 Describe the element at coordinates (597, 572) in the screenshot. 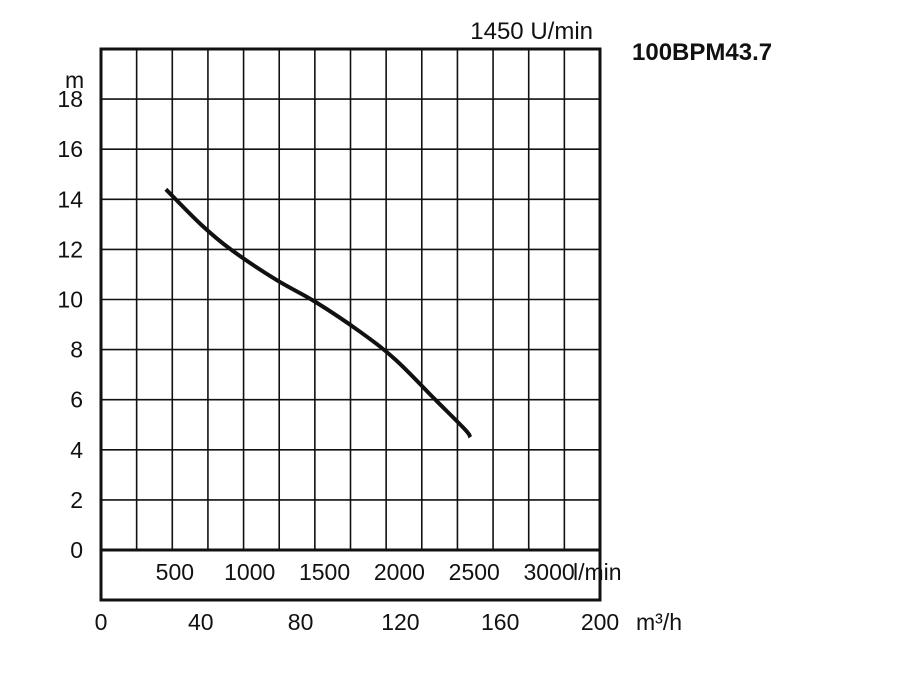

I see `secondary-axis-unit-label: l/min` at that location.